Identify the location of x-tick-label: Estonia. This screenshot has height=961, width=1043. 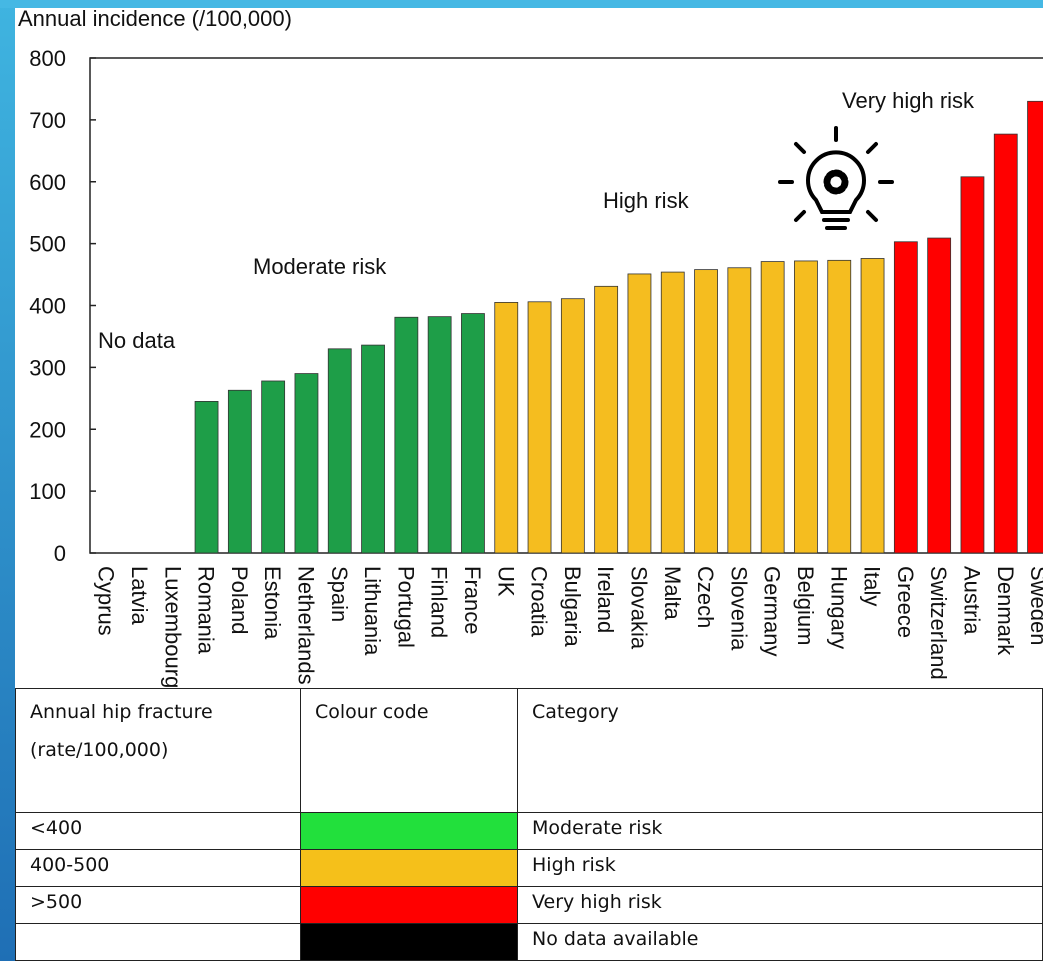
(272, 603).